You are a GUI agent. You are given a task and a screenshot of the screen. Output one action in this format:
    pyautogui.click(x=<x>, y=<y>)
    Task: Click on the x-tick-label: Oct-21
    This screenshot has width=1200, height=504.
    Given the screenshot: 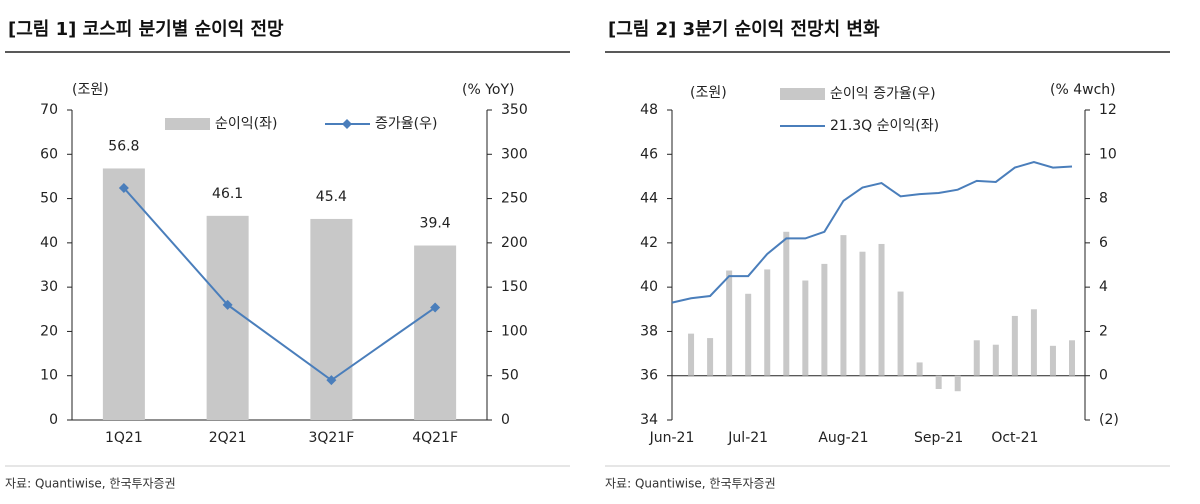 What is the action you would take?
    pyautogui.click(x=1014, y=438)
    